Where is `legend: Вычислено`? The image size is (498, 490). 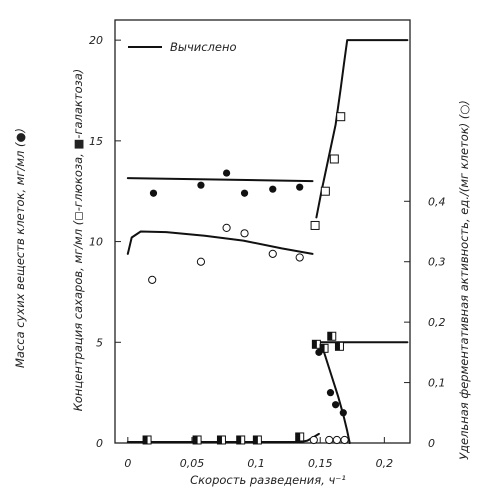 legend: Вычислено is located at coordinates (182, 47).